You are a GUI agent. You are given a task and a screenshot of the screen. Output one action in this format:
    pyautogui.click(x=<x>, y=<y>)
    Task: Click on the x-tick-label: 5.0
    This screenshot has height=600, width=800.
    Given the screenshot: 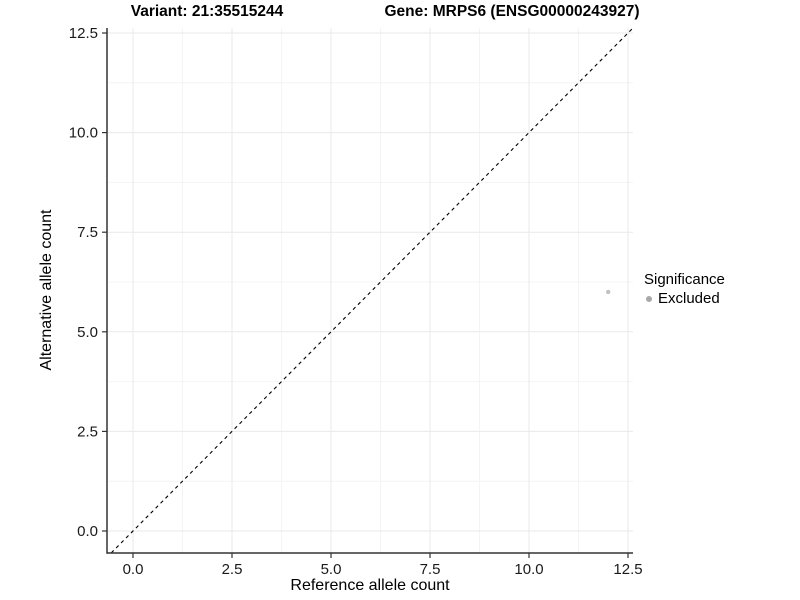 What is the action you would take?
    pyautogui.click(x=331, y=569)
    